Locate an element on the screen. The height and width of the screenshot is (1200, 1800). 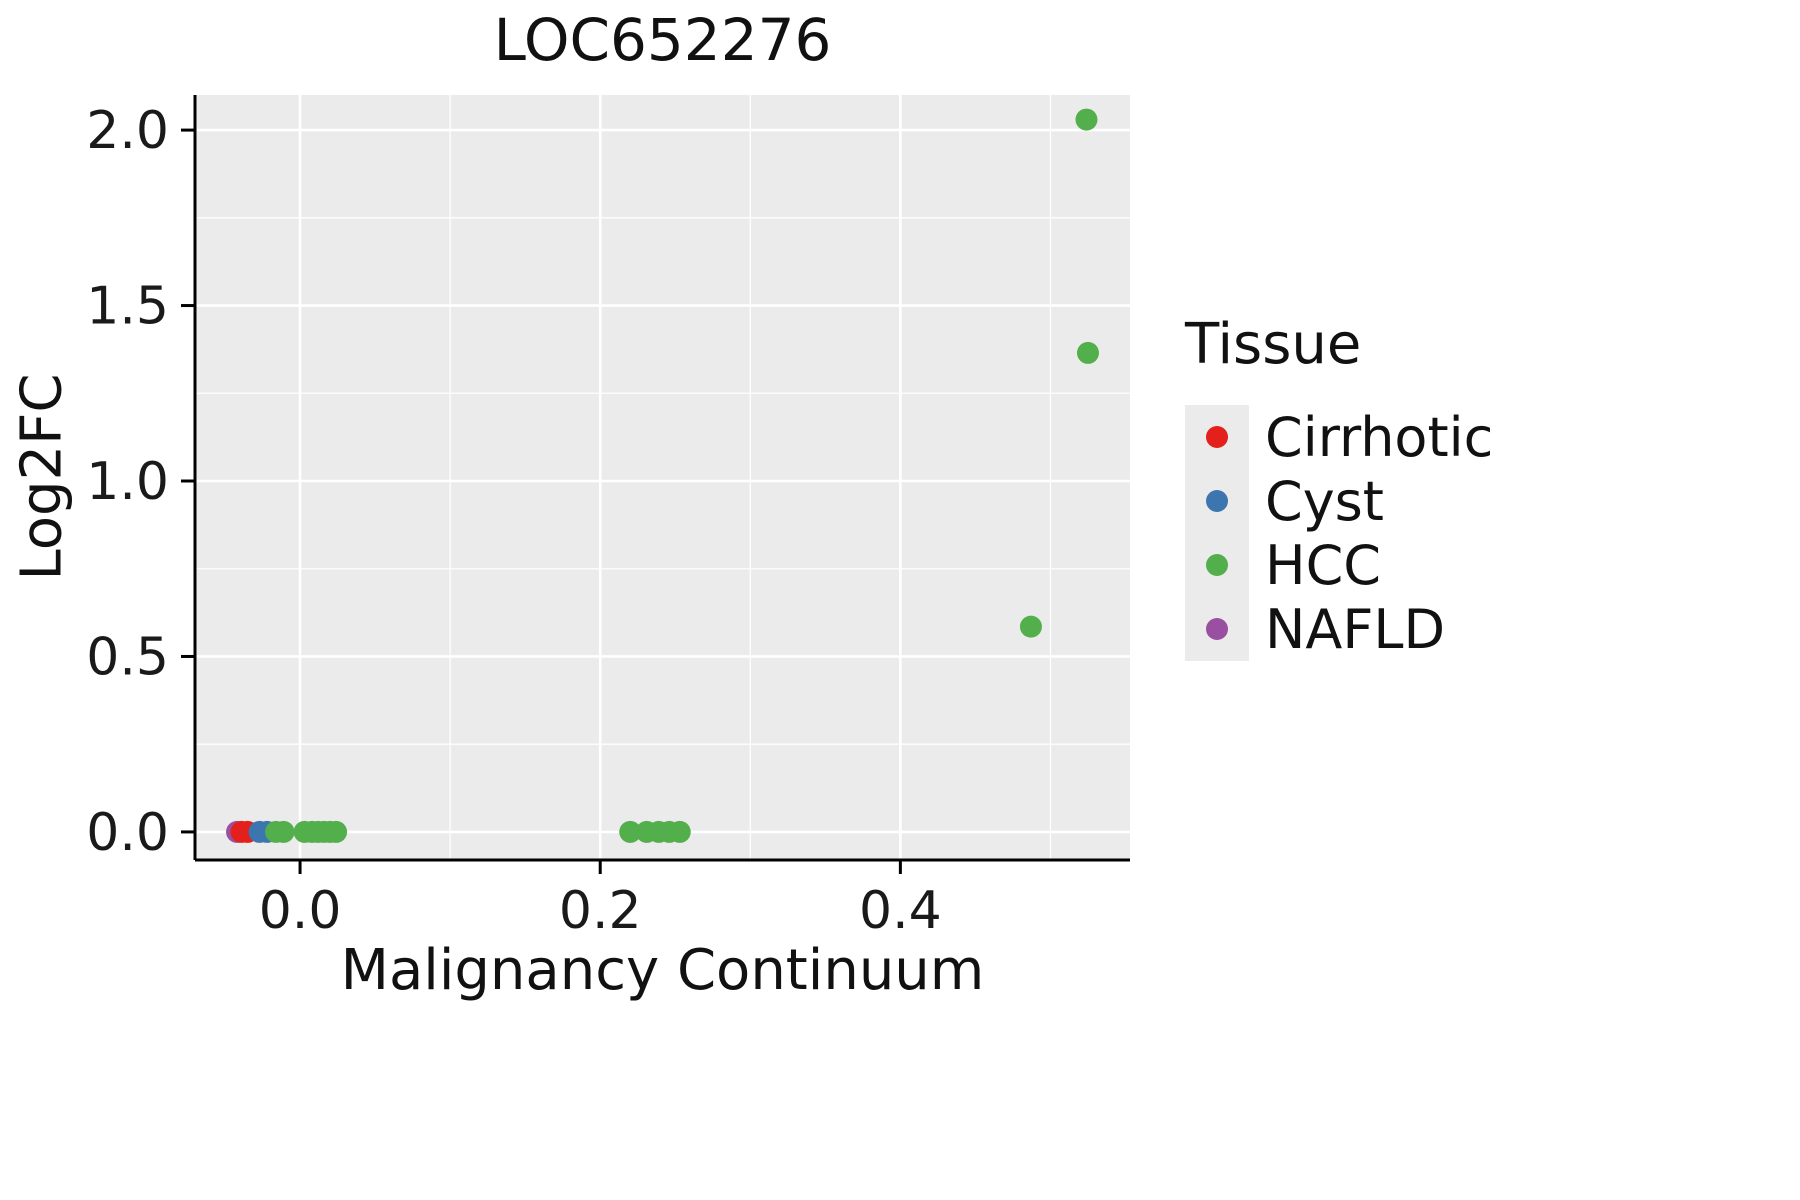
legend-entry-label: Cyst is located at coordinates (1324, 501).